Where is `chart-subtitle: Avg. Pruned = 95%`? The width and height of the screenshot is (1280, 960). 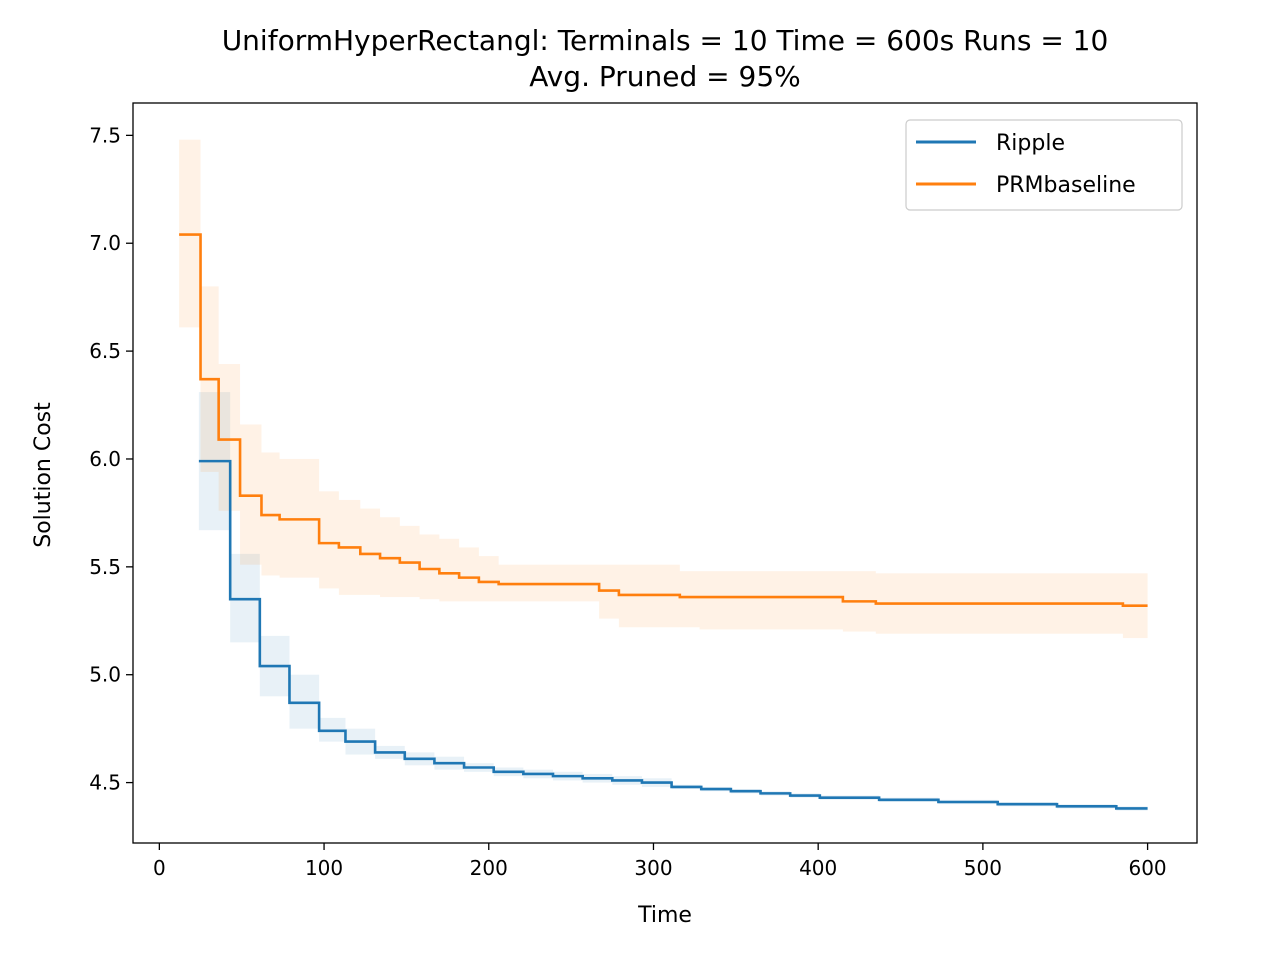 chart-subtitle: Avg. Pruned = 95% is located at coordinates (665, 76).